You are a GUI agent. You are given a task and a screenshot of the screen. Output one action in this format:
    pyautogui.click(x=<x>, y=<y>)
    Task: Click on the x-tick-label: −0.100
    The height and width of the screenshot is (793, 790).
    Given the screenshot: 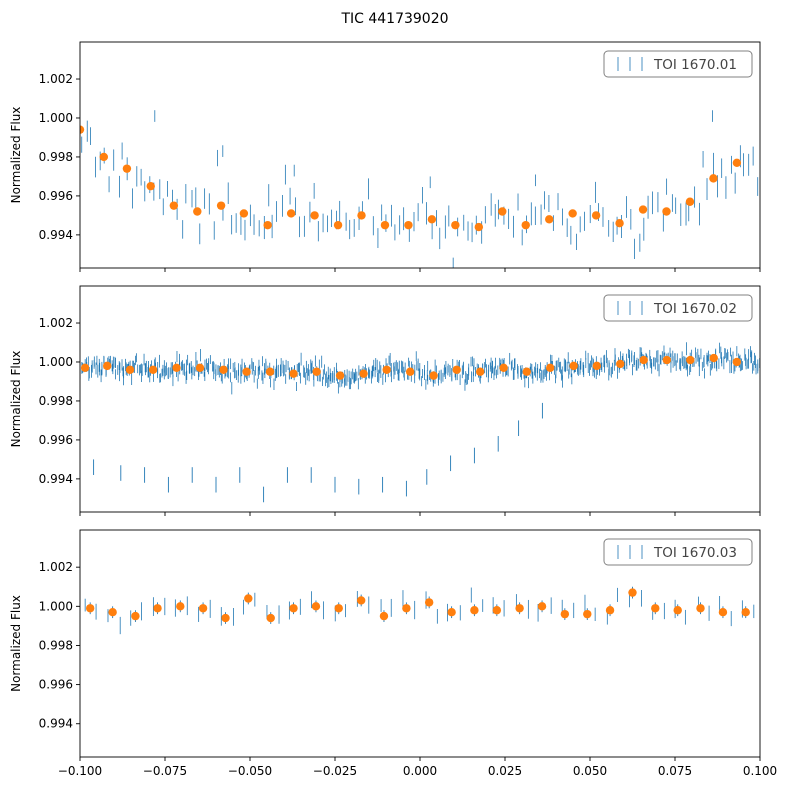 What is the action you would take?
    pyautogui.click(x=80, y=771)
    